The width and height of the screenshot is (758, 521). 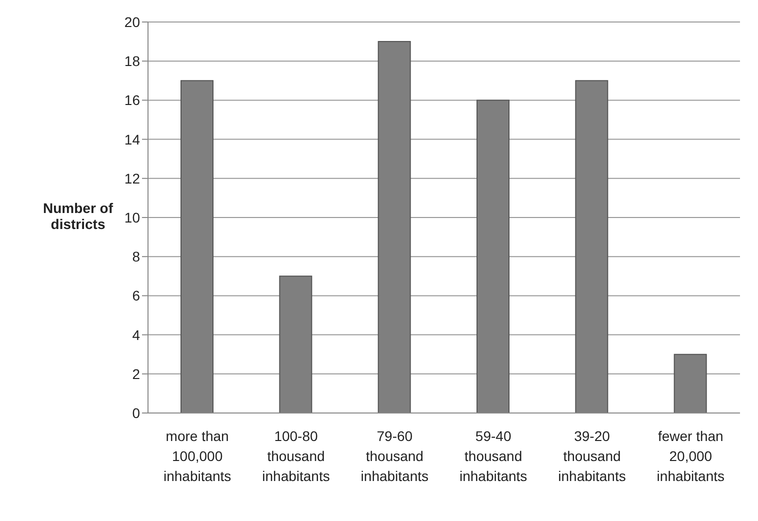 What do you see at coordinates (136, 334) in the screenshot?
I see `y-tick-label: 4` at bounding box center [136, 334].